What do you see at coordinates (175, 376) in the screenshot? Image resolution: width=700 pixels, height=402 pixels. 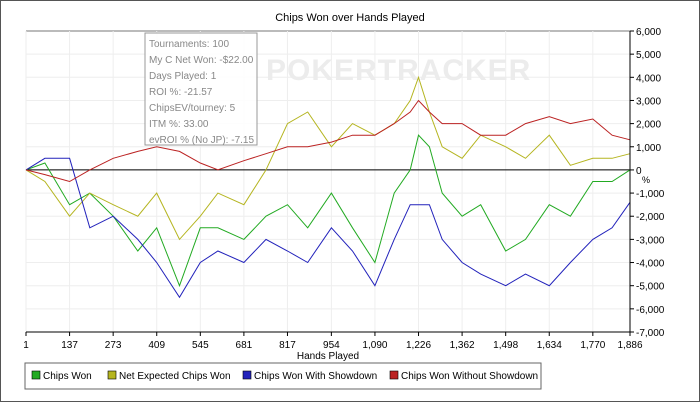 I see `legend-entry: Net Expected Chips Won` at bounding box center [175, 376].